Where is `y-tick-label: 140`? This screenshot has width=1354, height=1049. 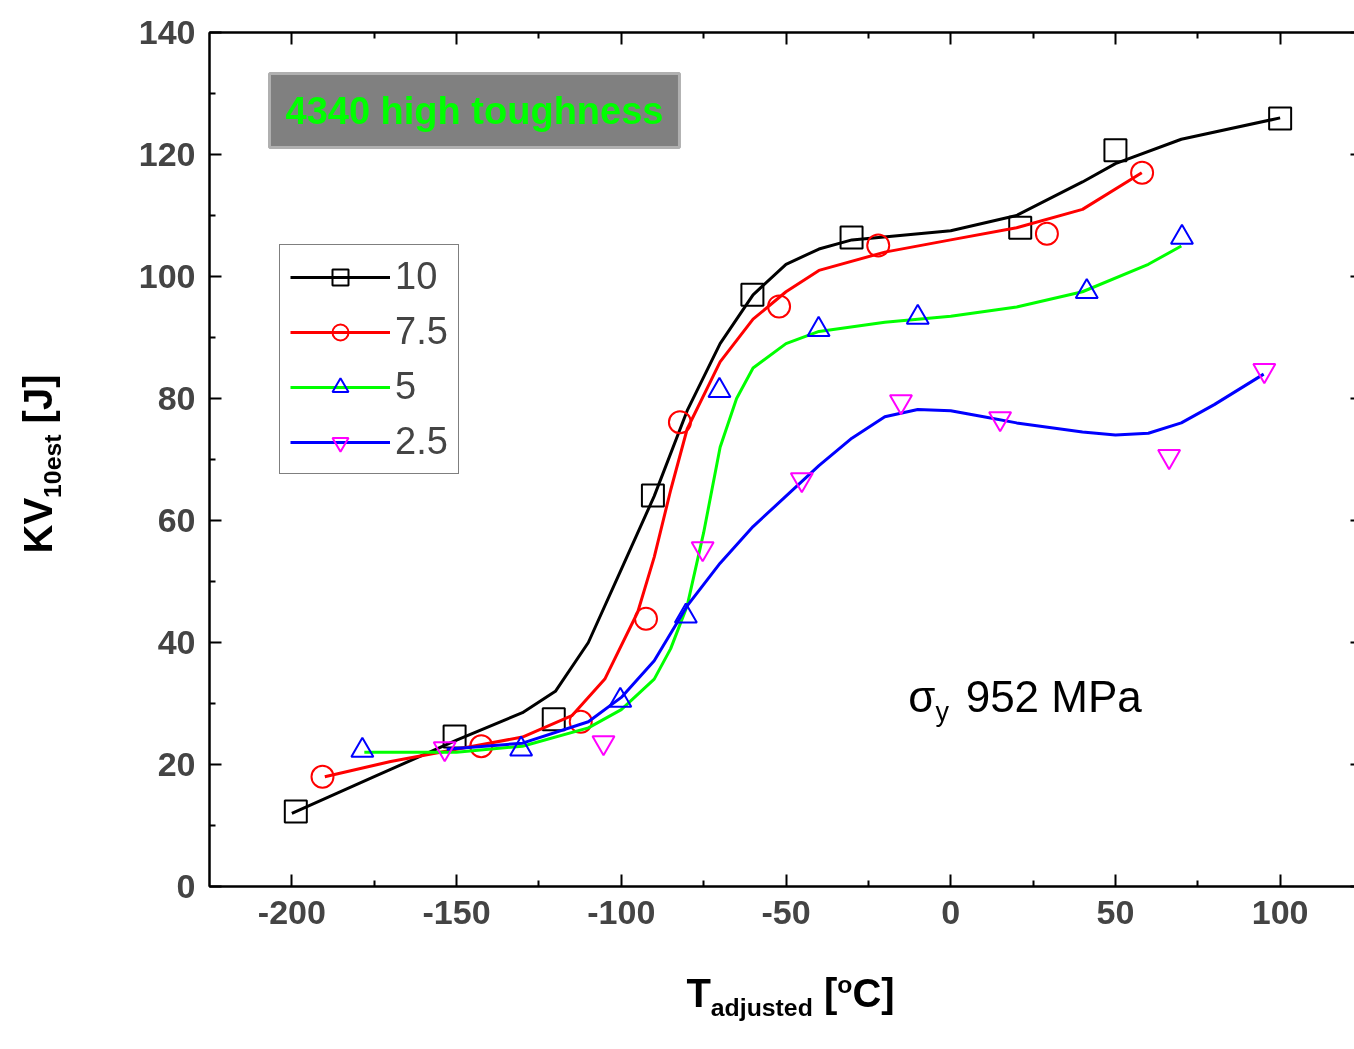
y-tick-label: 140 is located at coordinates (167, 32).